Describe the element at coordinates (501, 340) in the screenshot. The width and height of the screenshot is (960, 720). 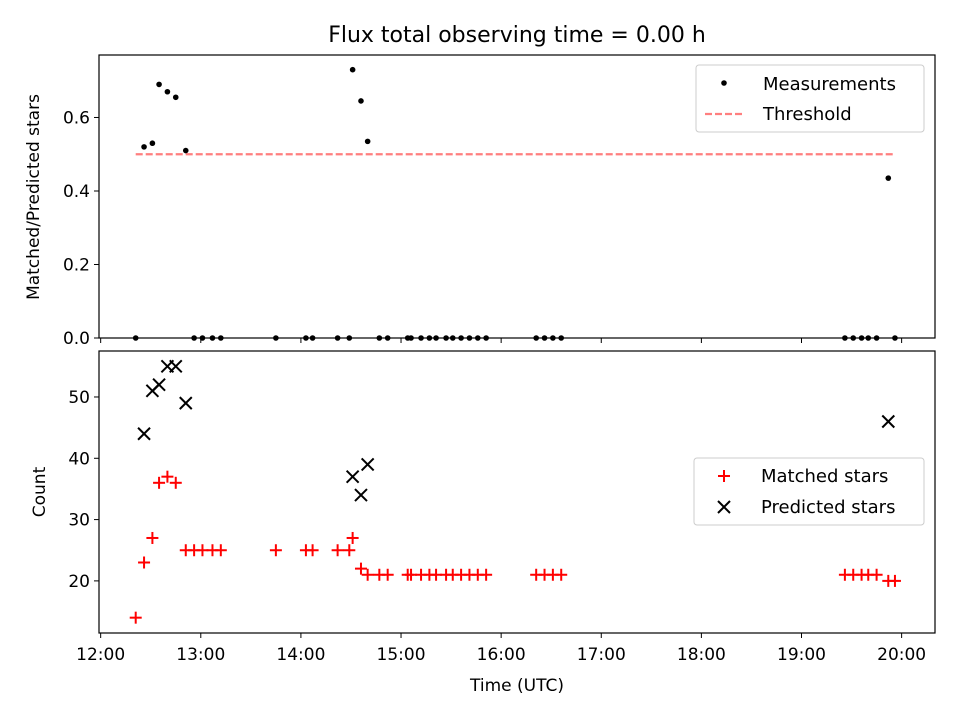
I see `ratio-x-ticks` at that location.